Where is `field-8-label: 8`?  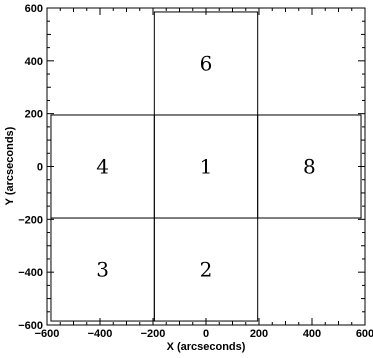
field-8-label: 8 is located at coordinates (309, 167).